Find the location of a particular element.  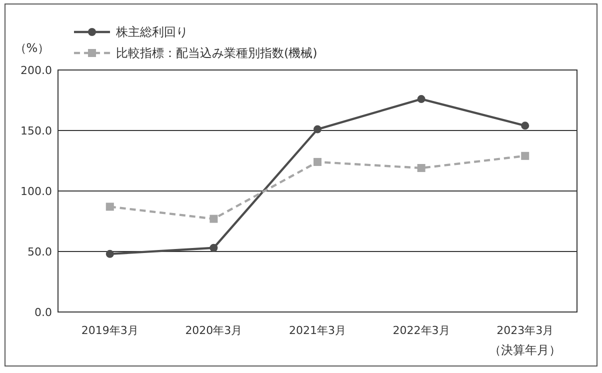

y-tick-label: 50.0 is located at coordinates (40, 252).